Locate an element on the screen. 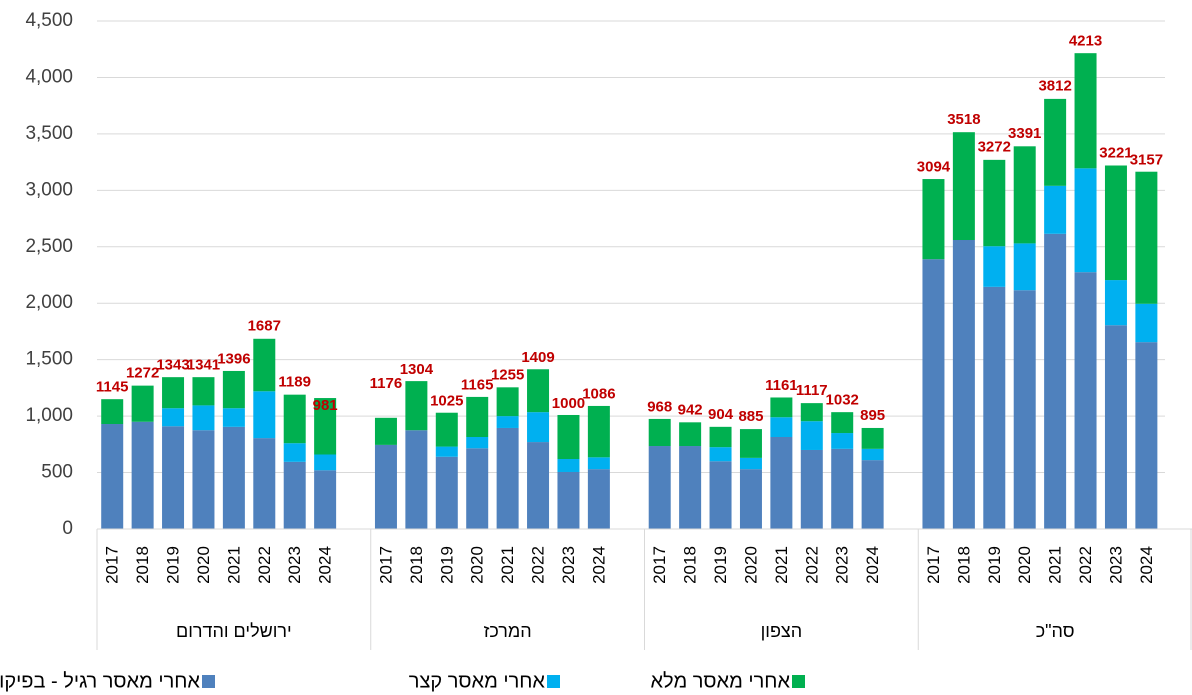  x-tick-label: 2020 is located at coordinates (750, 565).